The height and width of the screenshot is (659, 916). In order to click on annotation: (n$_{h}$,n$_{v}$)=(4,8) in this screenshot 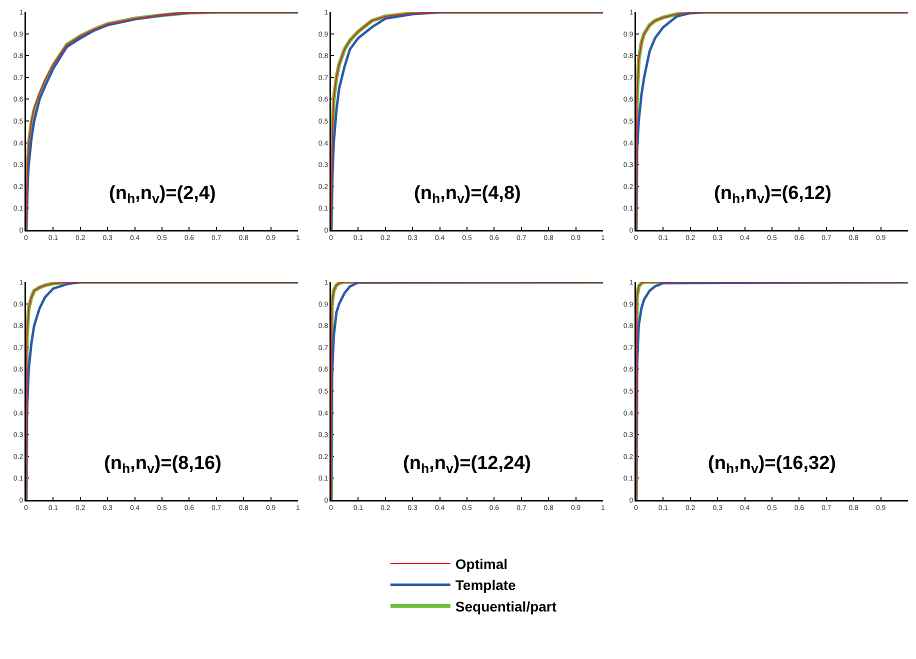, I will do `click(467, 194)`.